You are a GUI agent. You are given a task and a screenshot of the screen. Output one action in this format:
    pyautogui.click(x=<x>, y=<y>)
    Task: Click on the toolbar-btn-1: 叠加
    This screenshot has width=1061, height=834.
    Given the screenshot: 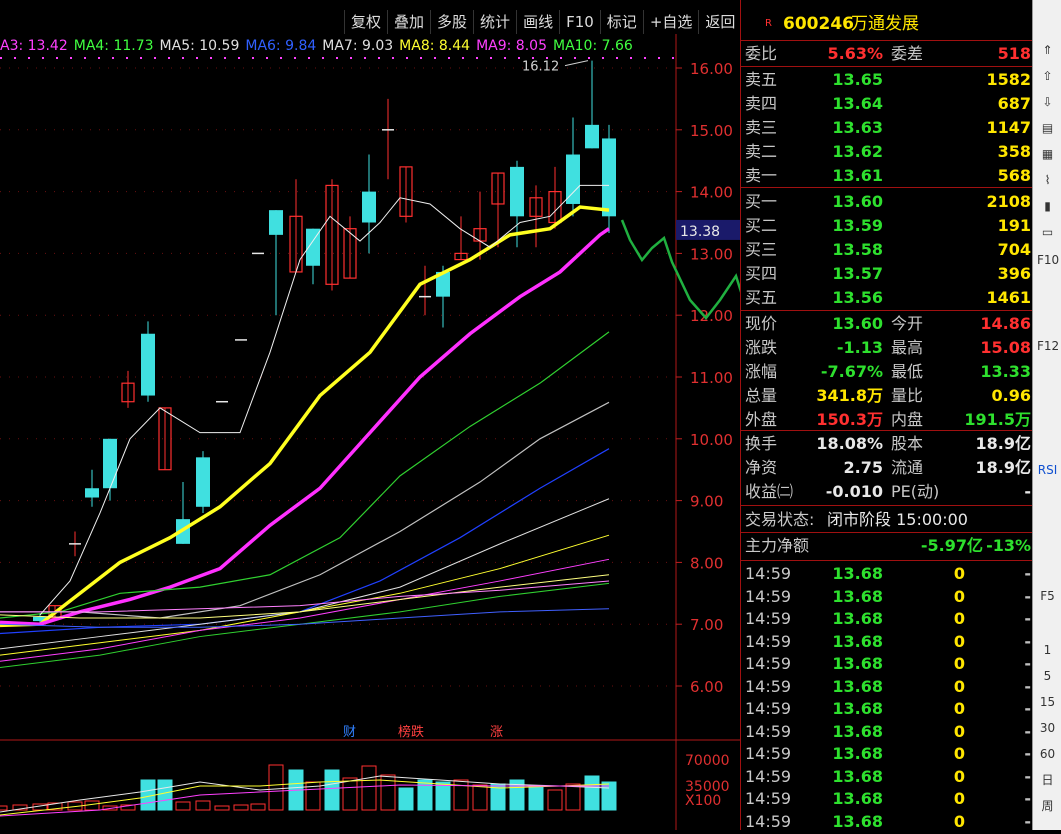 What is the action you would take?
    pyautogui.click(x=408, y=22)
    